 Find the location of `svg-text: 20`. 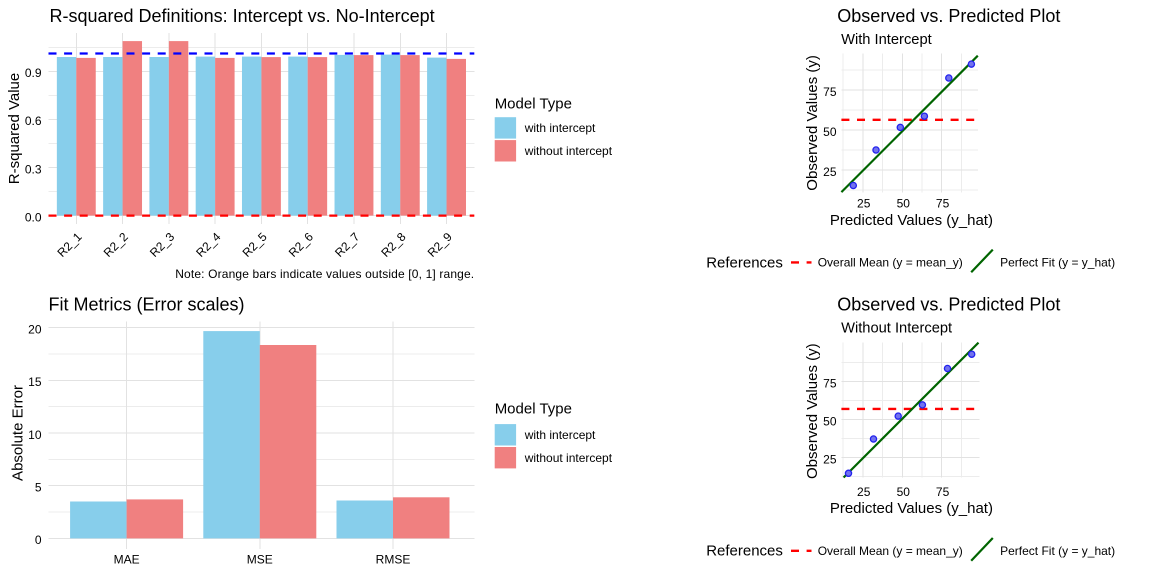

svg-text: 20 is located at coordinates (35, 329).